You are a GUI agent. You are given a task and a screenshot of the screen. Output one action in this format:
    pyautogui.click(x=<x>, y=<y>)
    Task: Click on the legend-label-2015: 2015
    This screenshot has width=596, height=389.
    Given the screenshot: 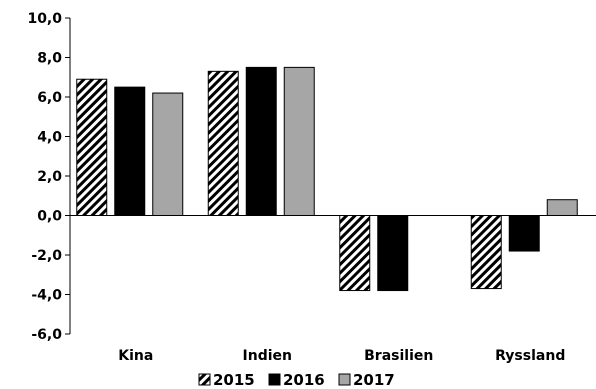 What is the action you would take?
    pyautogui.click(x=234, y=380)
    